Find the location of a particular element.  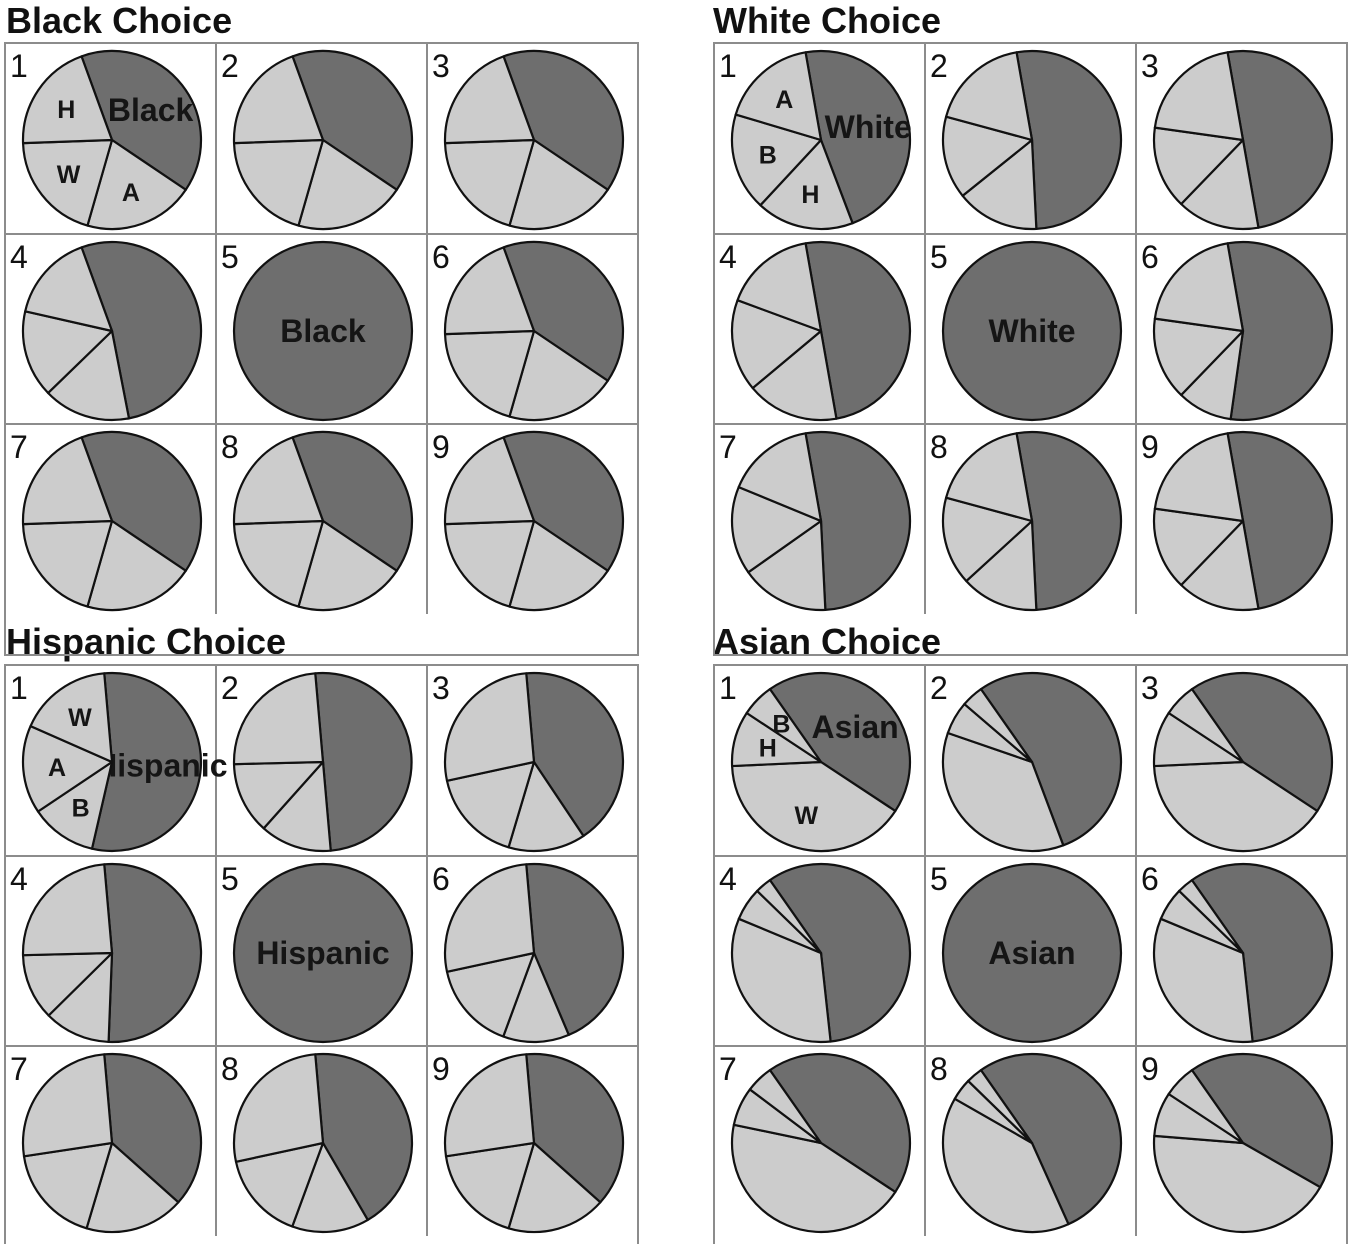

hispanic-choice-pie-5: 5 Hispanic is located at coordinates (317, 952).